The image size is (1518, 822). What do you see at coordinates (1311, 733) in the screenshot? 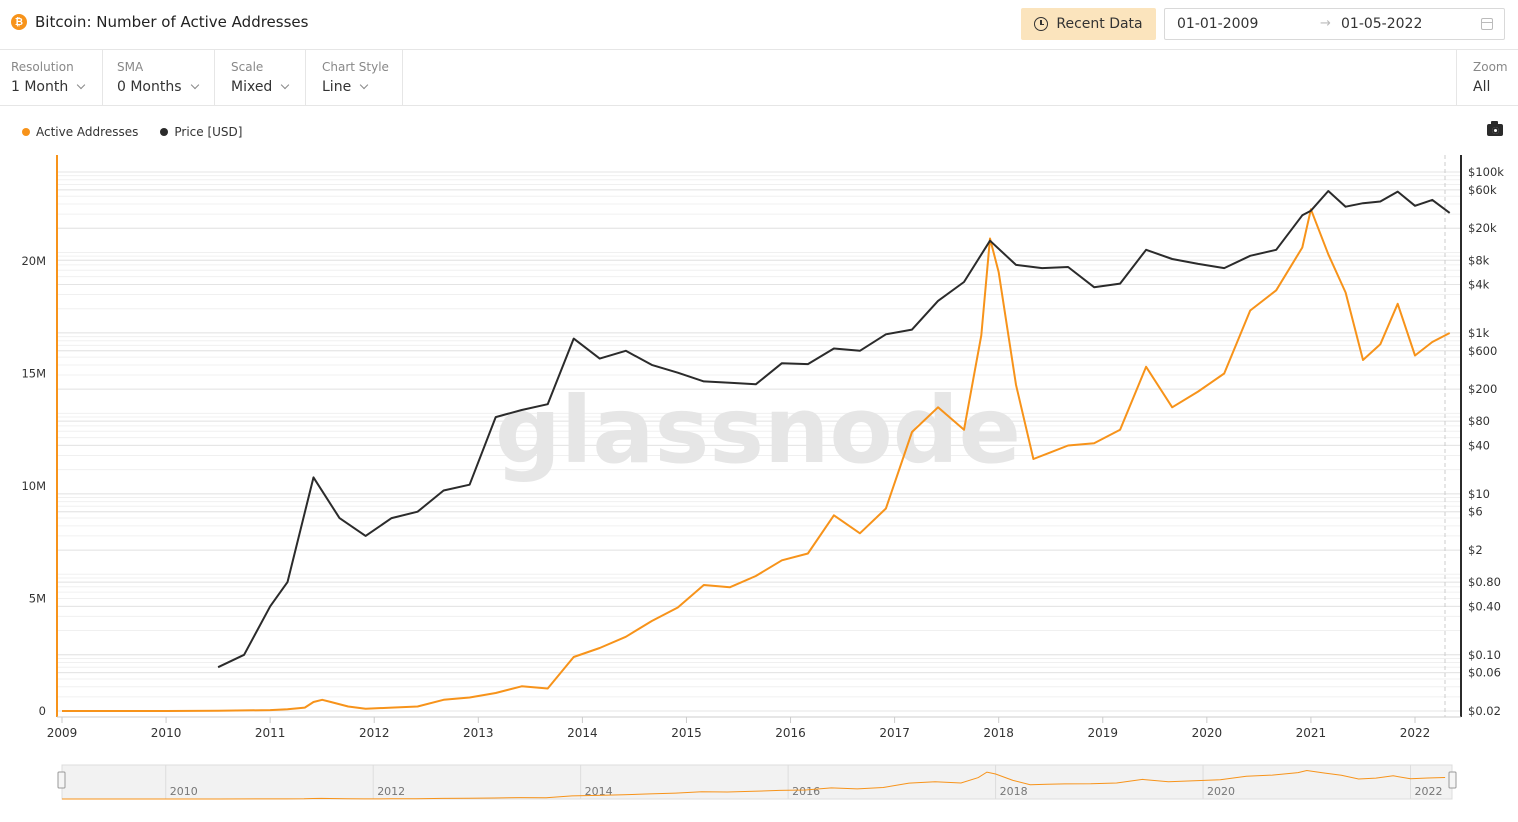
I see `x-axis-tick-label: 2021` at bounding box center [1311, 733].